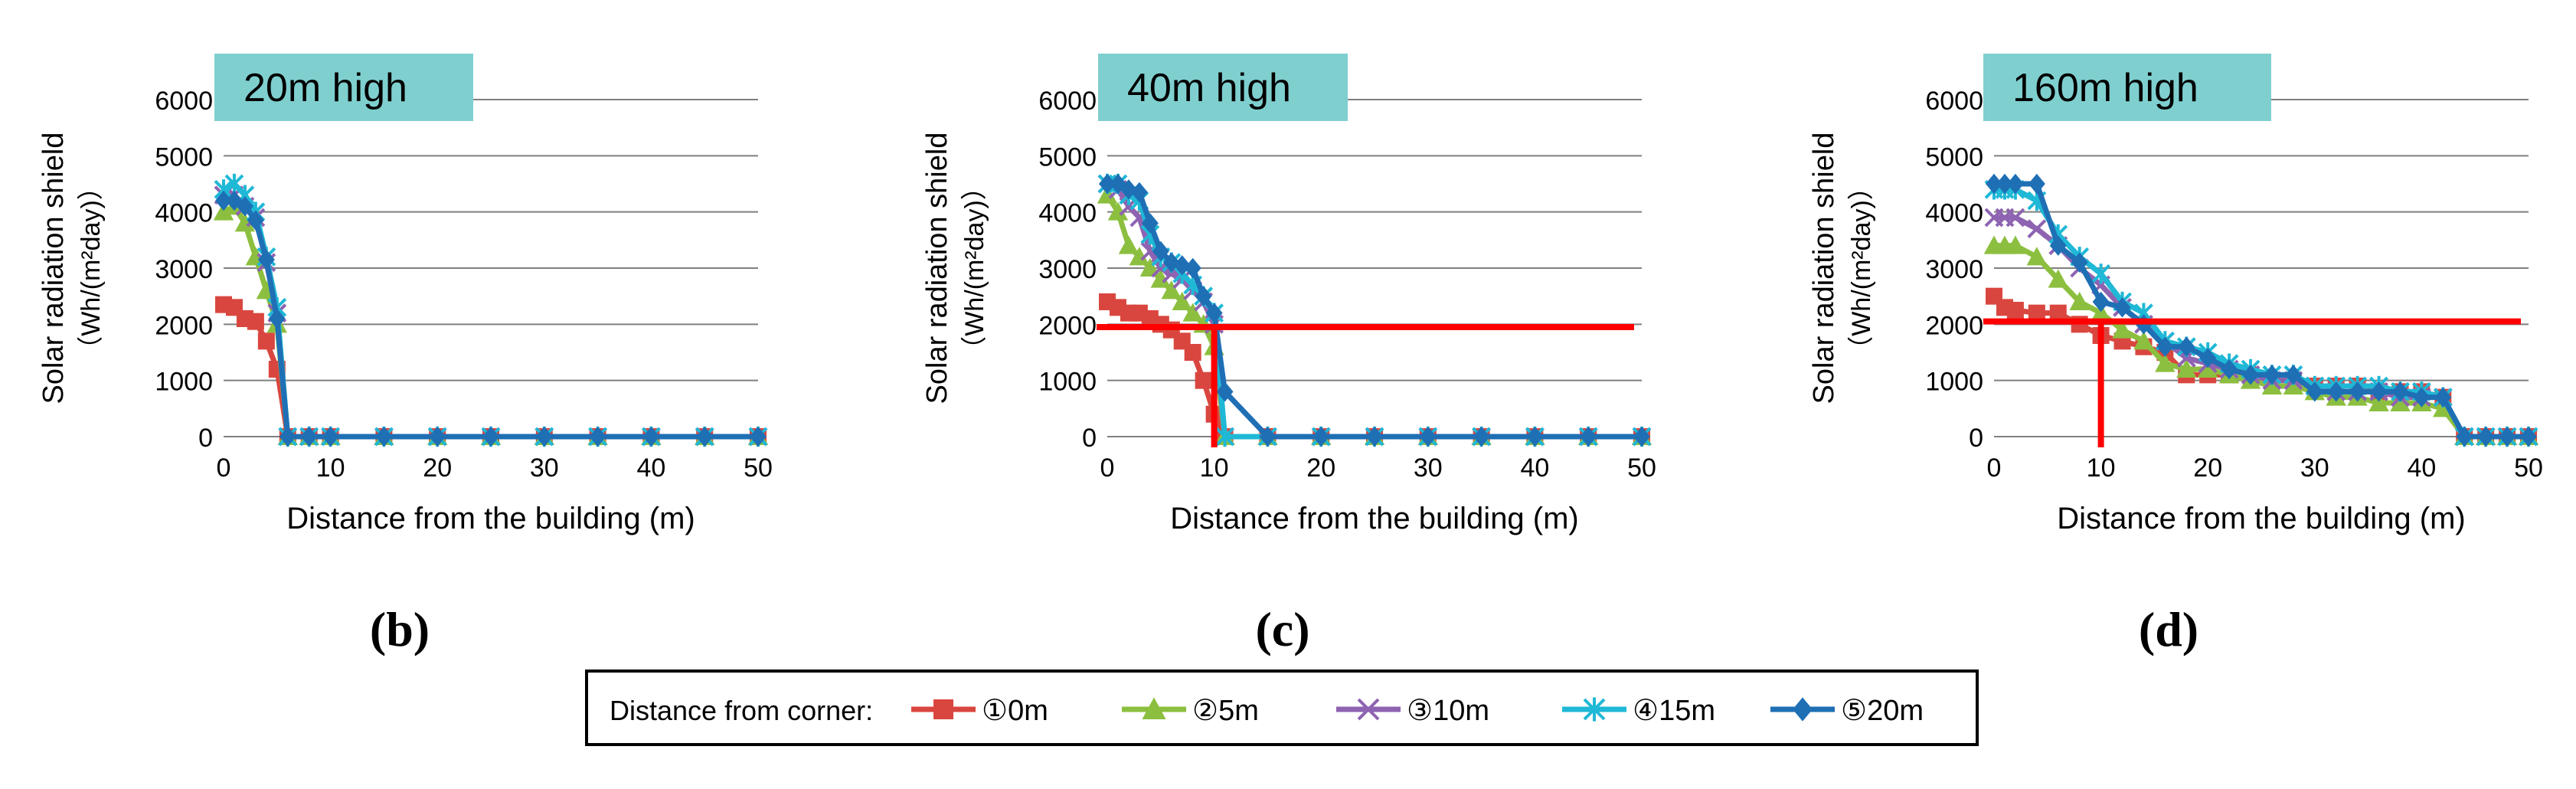 This screenshot has width=2576, height=789. I want to click on legend-entry-3: ③10m, so click(1412, 711).